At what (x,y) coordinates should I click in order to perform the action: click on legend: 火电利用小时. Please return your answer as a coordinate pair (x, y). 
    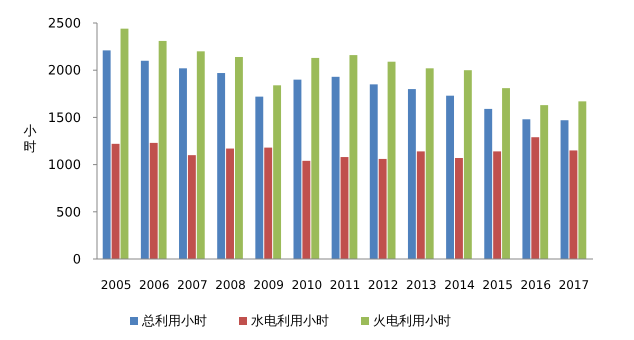
    Looking at the image, I should click on (406, 321).